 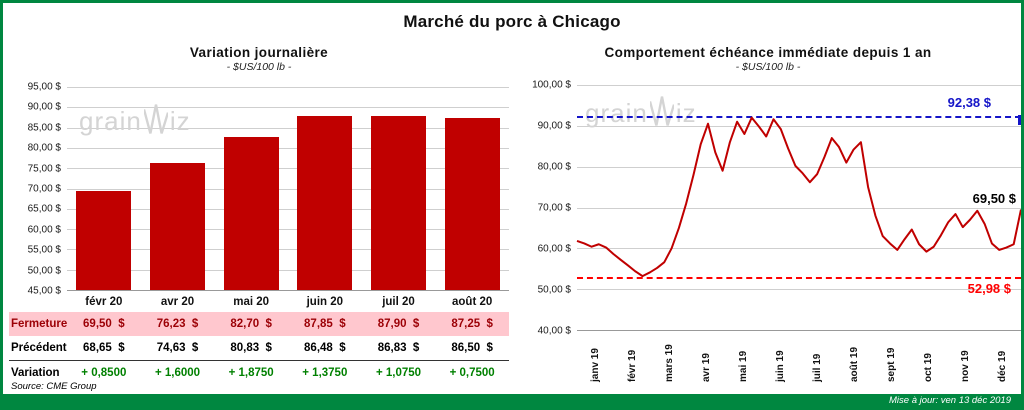 I want to click on month-header-cell: mai 20, so click(x=251, y=301).